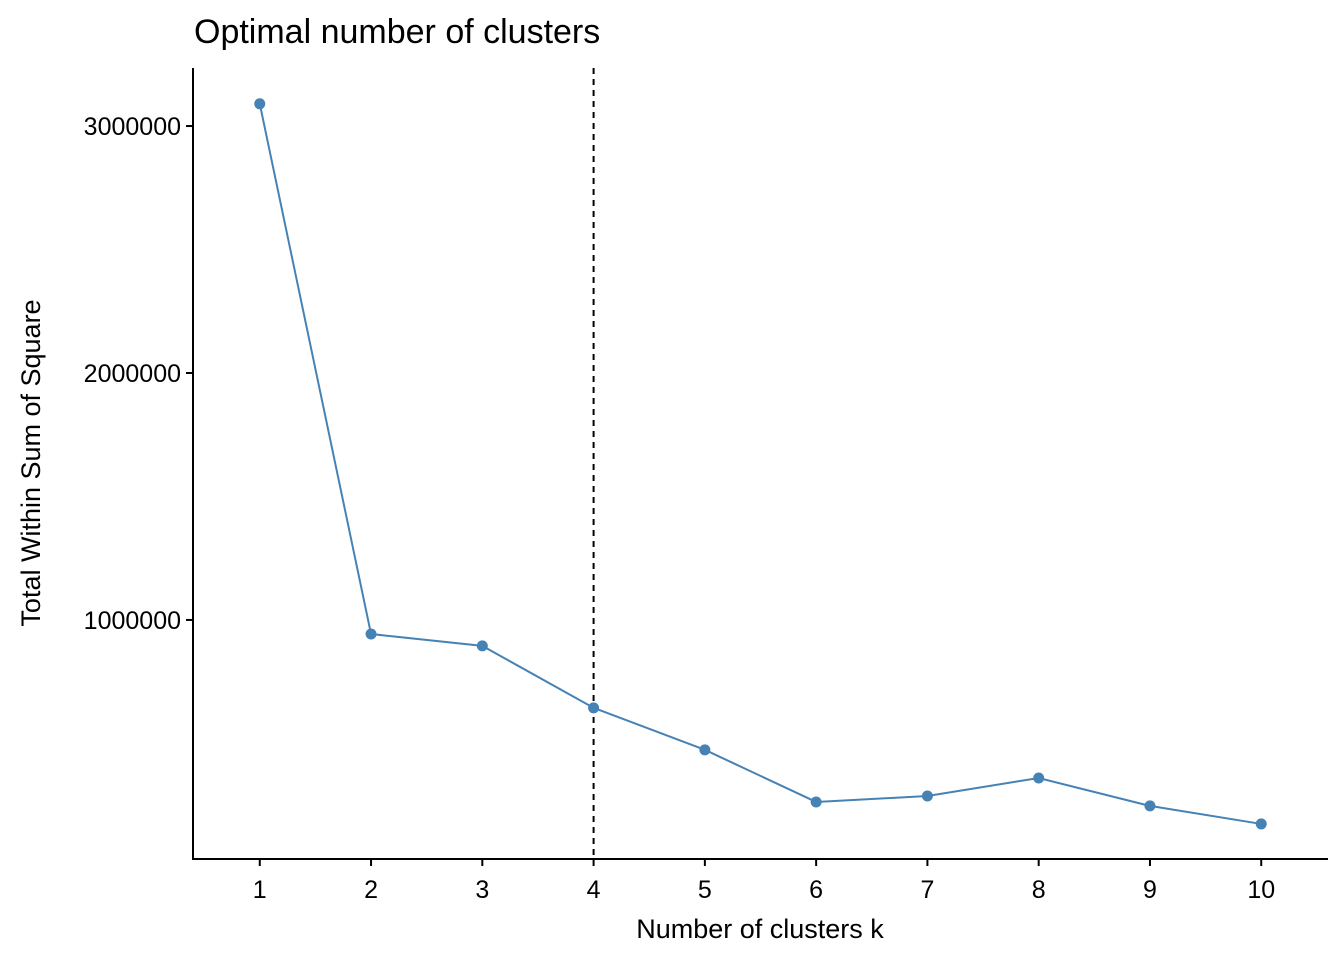  What do you see at coordinates (1261, 890) in the screenshot?
I see `x-tick-label: 10` at bounding box center [1261, 890].